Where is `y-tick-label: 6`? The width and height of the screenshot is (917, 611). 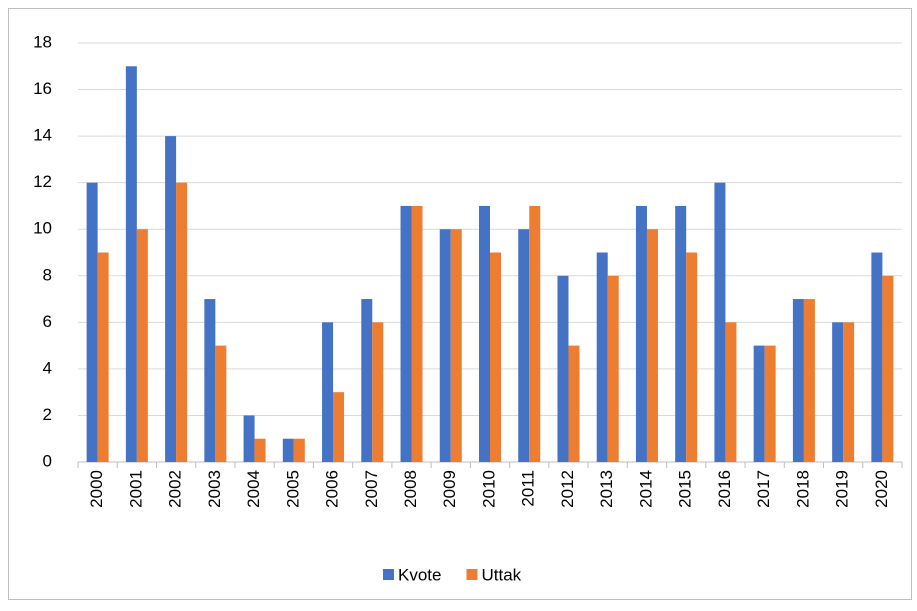 y-tick-label: 6 is located at coordinates (47, 321).